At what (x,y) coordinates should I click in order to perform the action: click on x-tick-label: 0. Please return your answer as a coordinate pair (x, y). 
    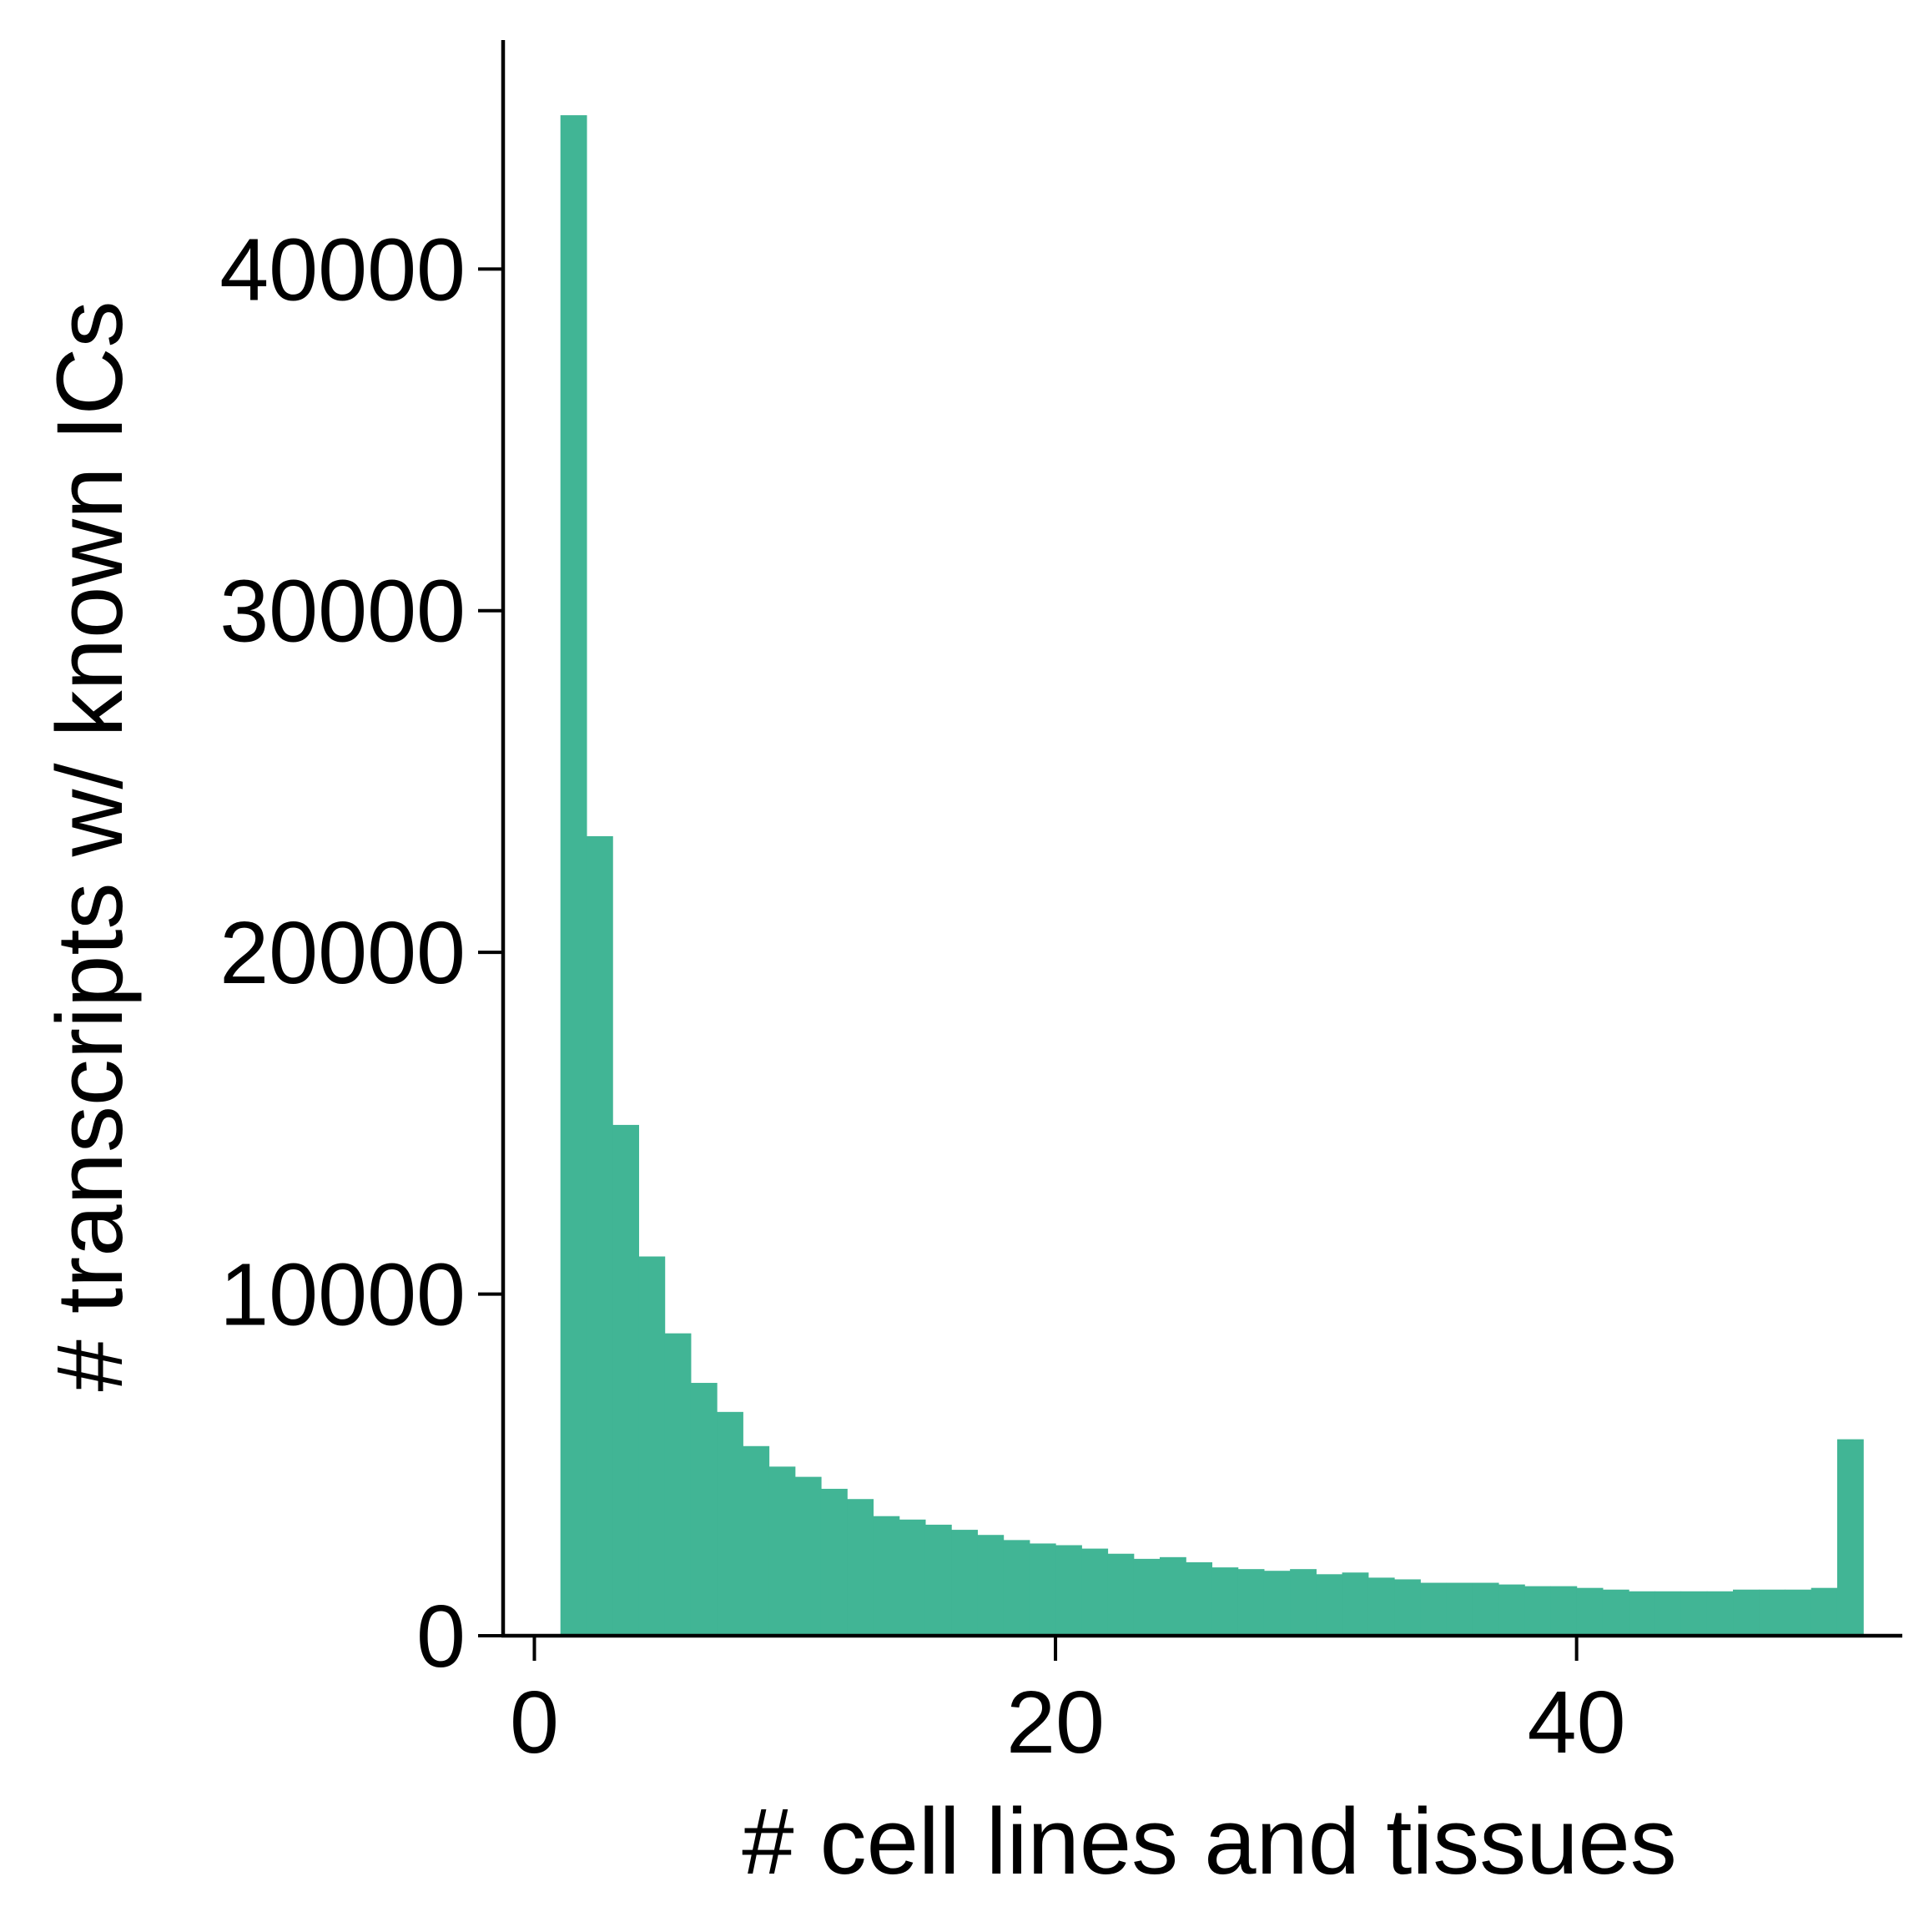
    Looking at the image, I should click on (534, 1723).